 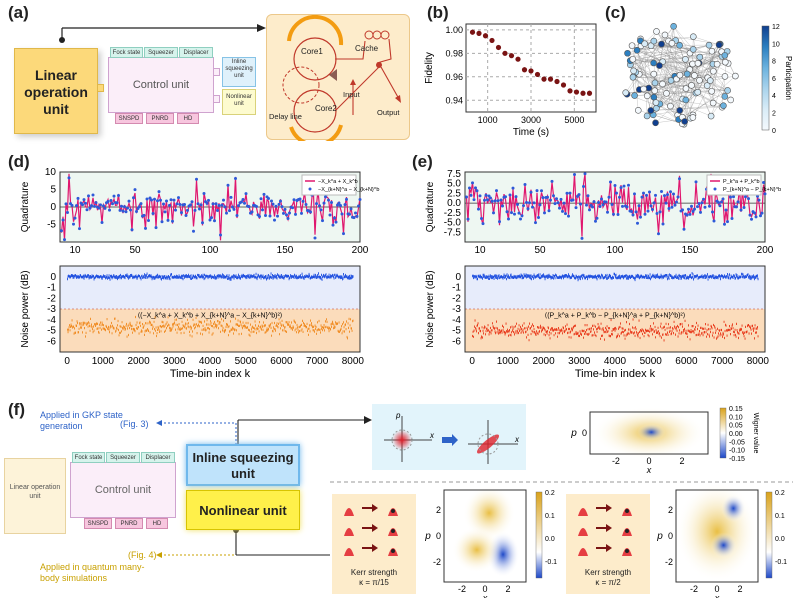 I want to click on hd-tab: HD, so click(x=188, y=118).